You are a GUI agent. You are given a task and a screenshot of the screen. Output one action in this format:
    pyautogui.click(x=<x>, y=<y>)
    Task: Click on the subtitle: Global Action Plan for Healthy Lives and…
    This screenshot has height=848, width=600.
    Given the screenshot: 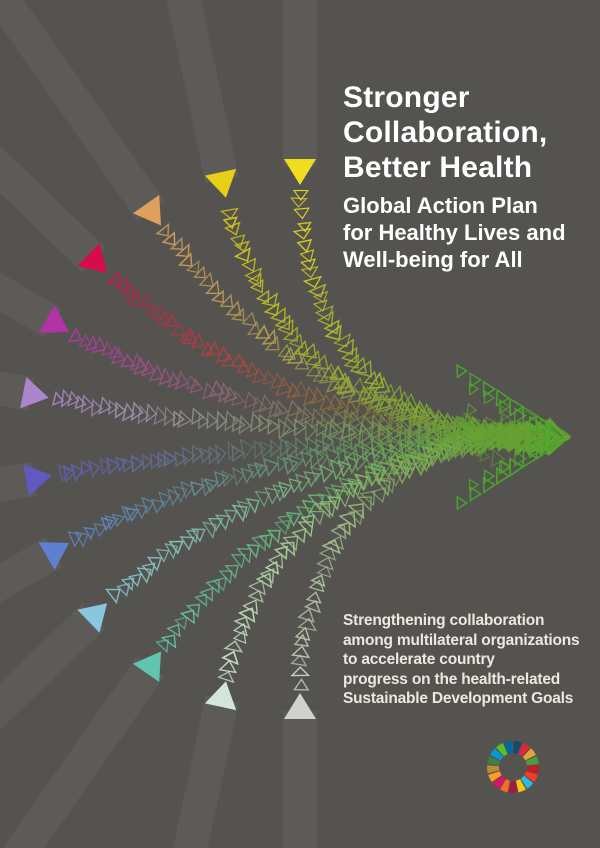 What is the action you would take?
    pyautogui.click(x=454, y=232)
    